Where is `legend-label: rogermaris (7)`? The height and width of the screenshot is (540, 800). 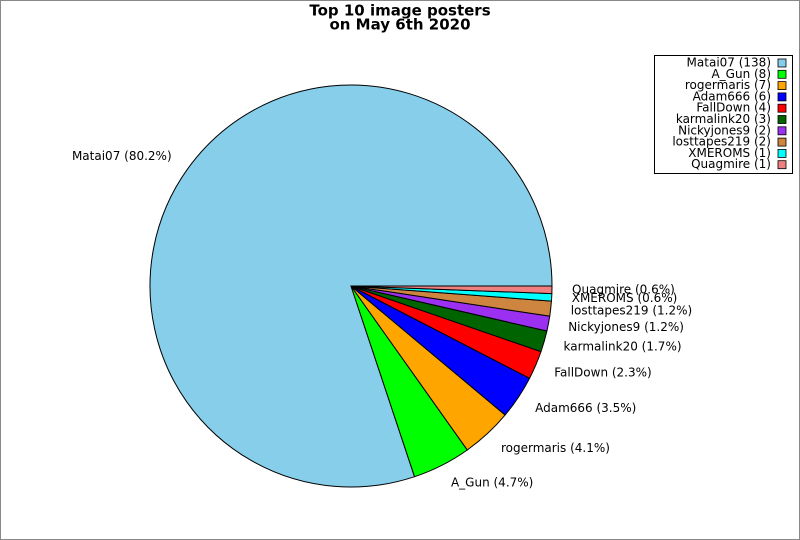
legend-label: rogermaris (7) is located at coordinates (728, 85).